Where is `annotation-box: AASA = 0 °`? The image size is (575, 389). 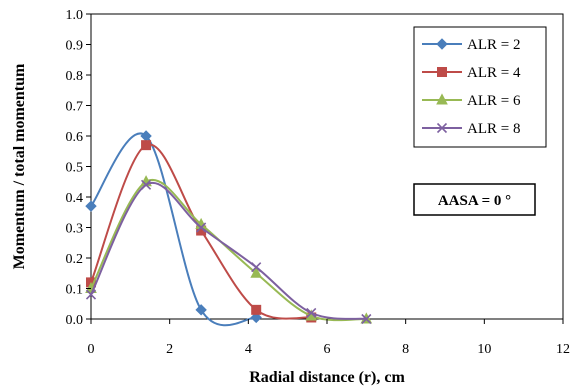 annotation-box: AASA = 0 ° is located at coordinates (474, 199).